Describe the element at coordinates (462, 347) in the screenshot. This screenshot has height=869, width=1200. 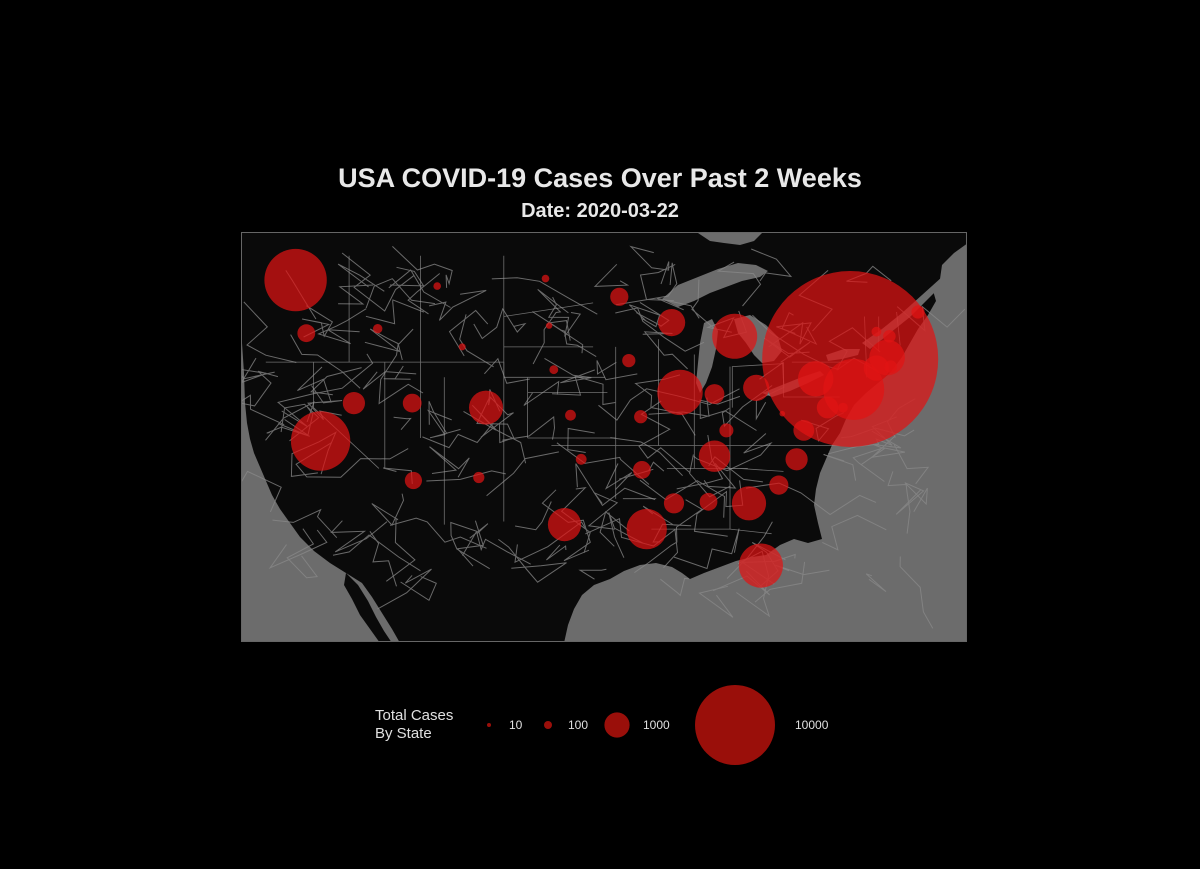
I see `case-bubble-wyoming` at that location.